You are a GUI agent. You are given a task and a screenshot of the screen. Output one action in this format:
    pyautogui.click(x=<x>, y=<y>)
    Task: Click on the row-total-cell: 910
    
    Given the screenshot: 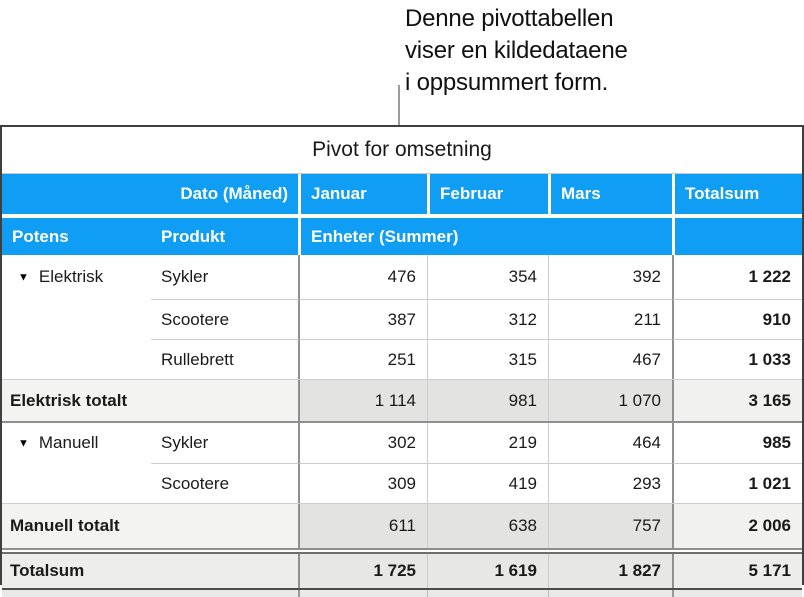 What is the action you would take?
    pyautogui.click(x=737, y=319)
    